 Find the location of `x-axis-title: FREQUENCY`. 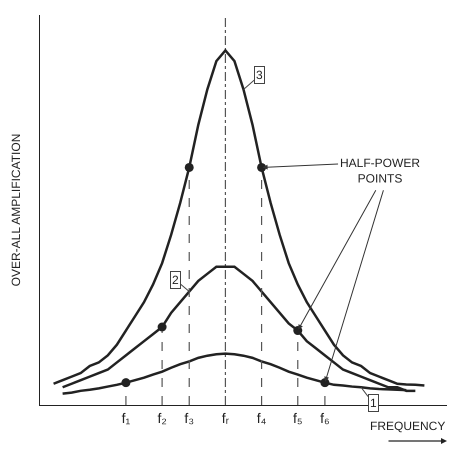

x-axis-title: FREQUENCY is located at coordinates (408, 426).